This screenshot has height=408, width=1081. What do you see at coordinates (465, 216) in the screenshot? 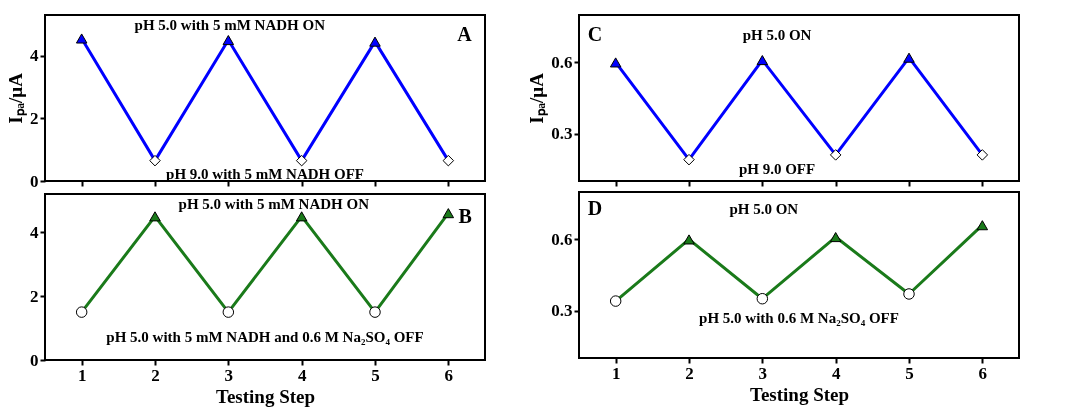
I see `annotation: B` at bounding box center [465, 216].